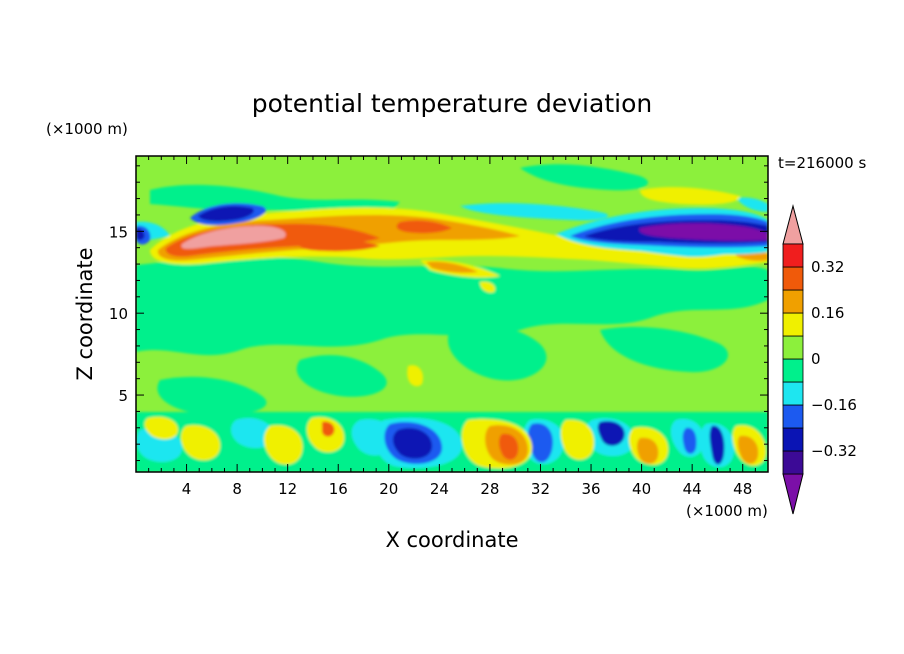 This screenshot has width=904, height=654. I want to click on x-tick-label: 16, so click(338, 489).